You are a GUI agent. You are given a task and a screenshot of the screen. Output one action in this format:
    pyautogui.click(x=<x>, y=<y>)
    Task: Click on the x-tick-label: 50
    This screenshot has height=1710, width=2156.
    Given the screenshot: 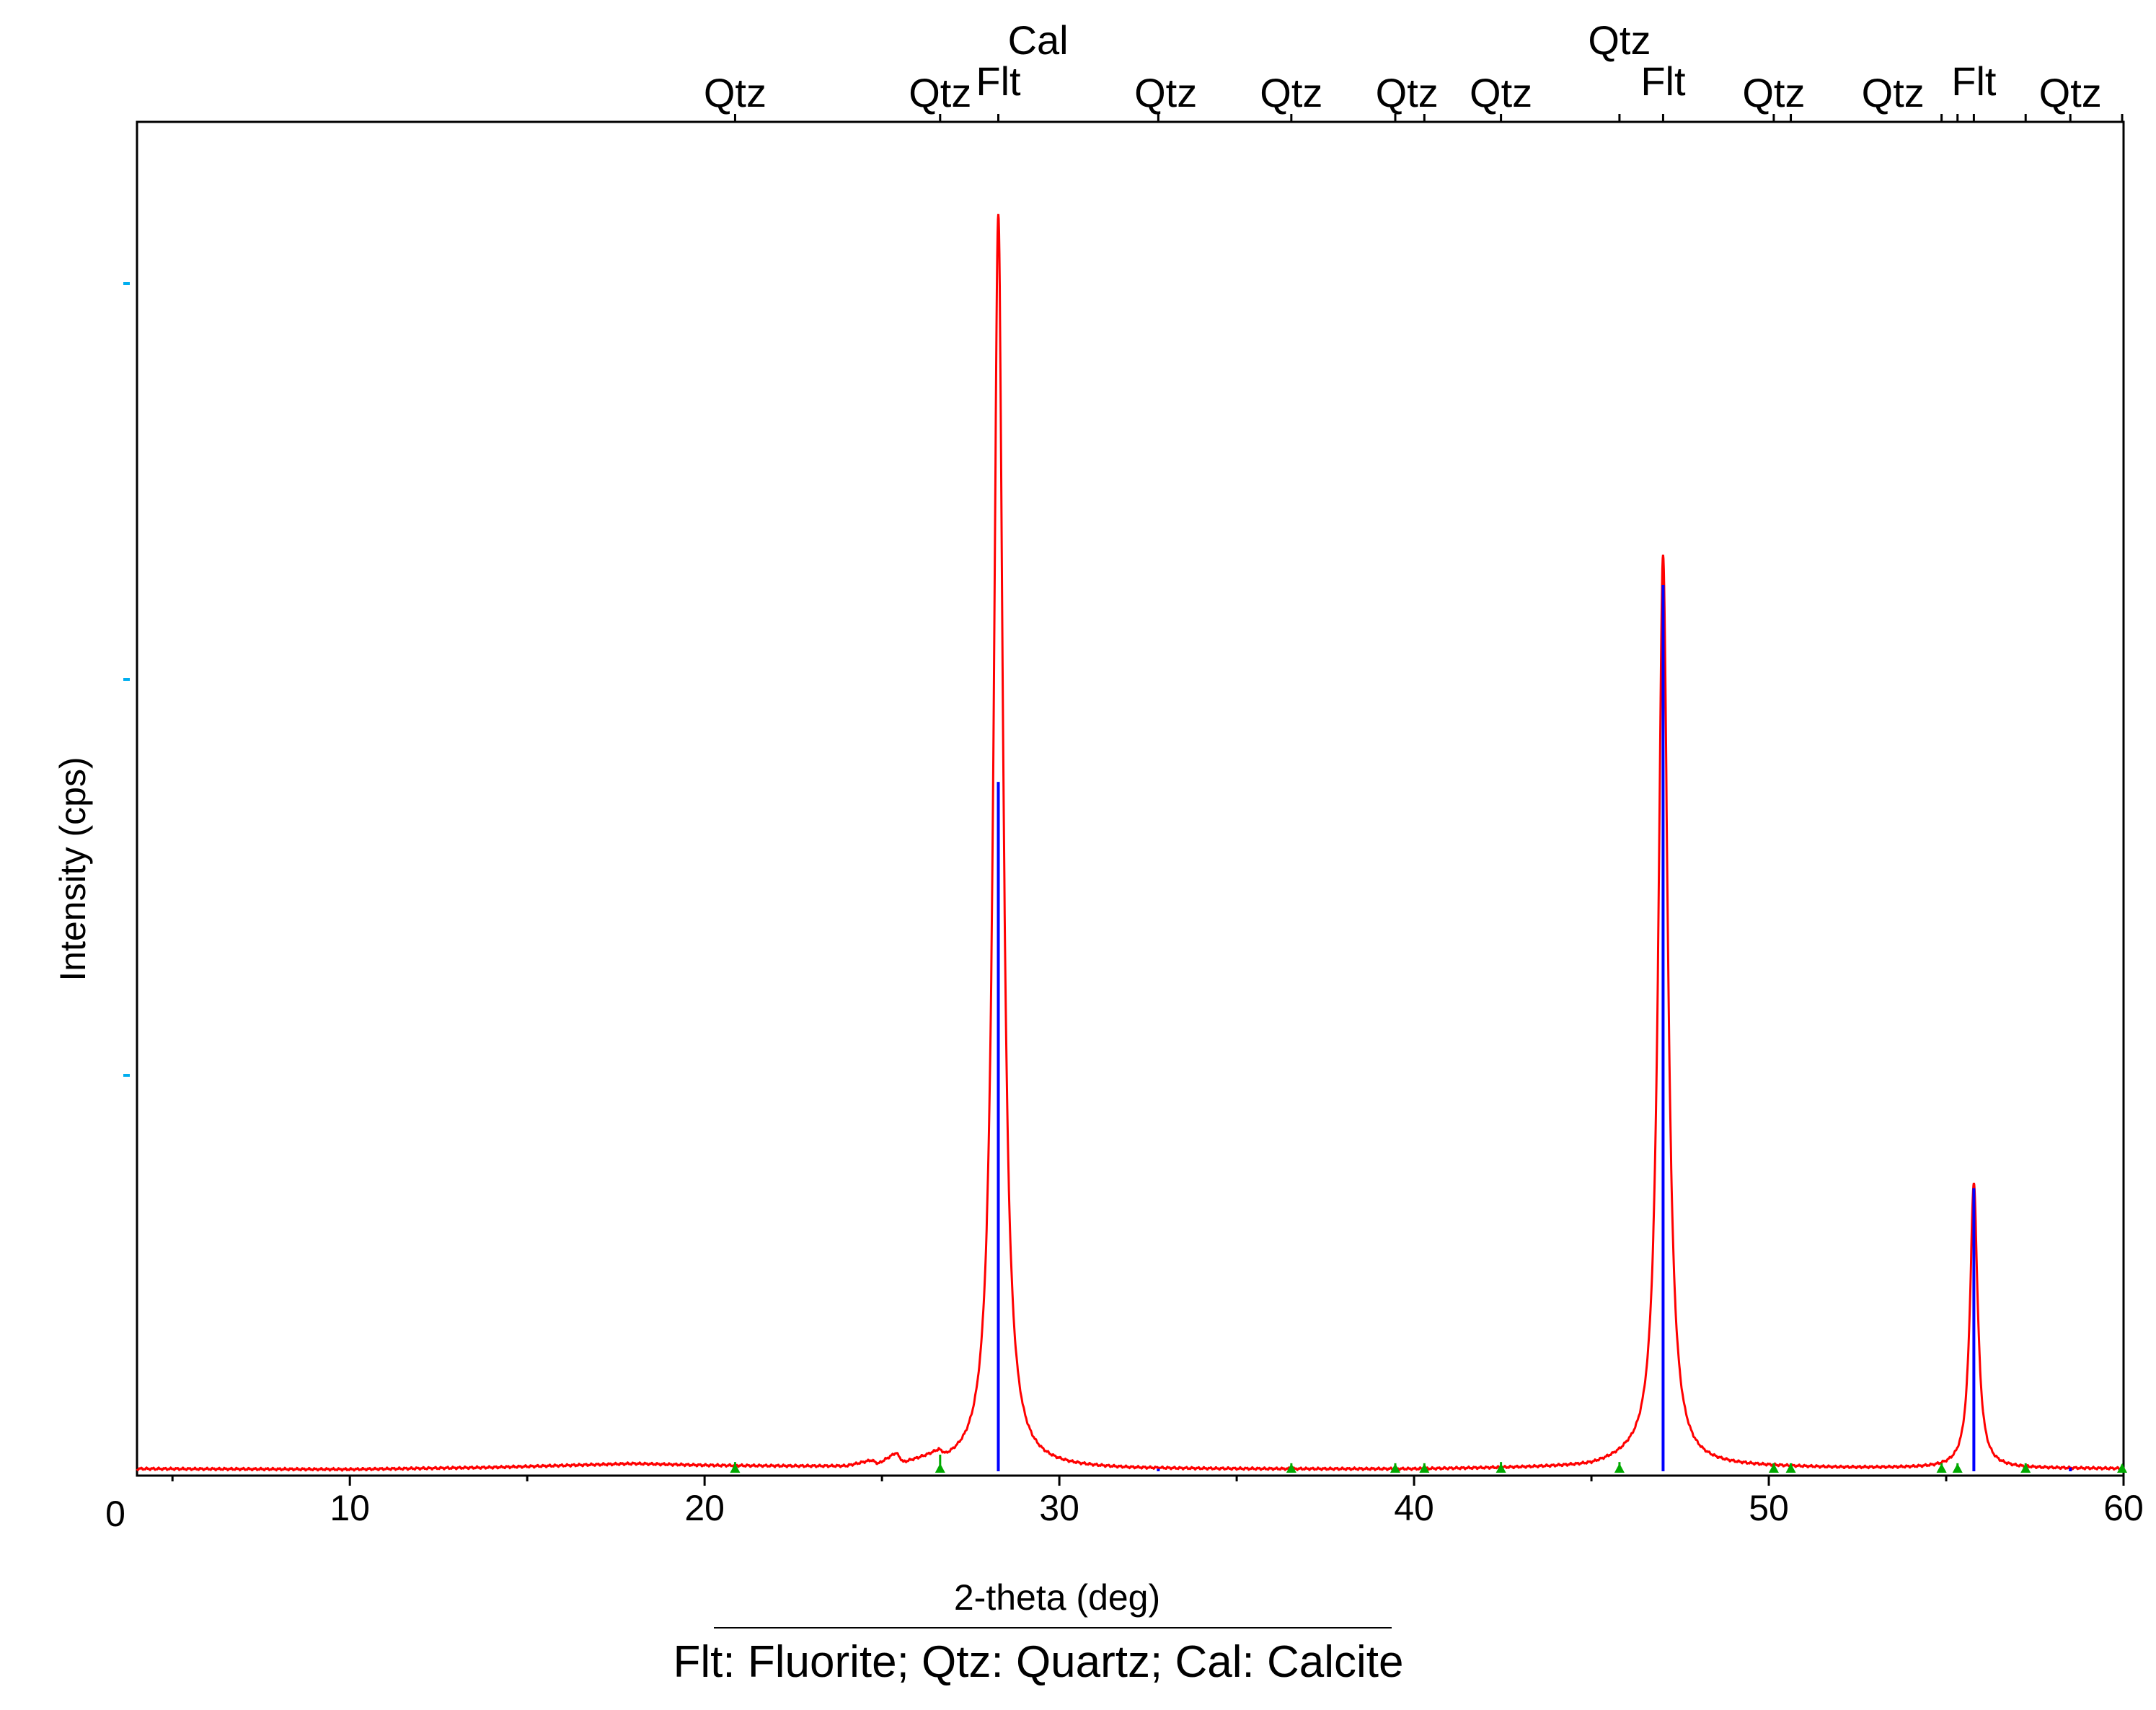 What is the action you would take?
    pyautogui.click(x=1769, y=1508)
    